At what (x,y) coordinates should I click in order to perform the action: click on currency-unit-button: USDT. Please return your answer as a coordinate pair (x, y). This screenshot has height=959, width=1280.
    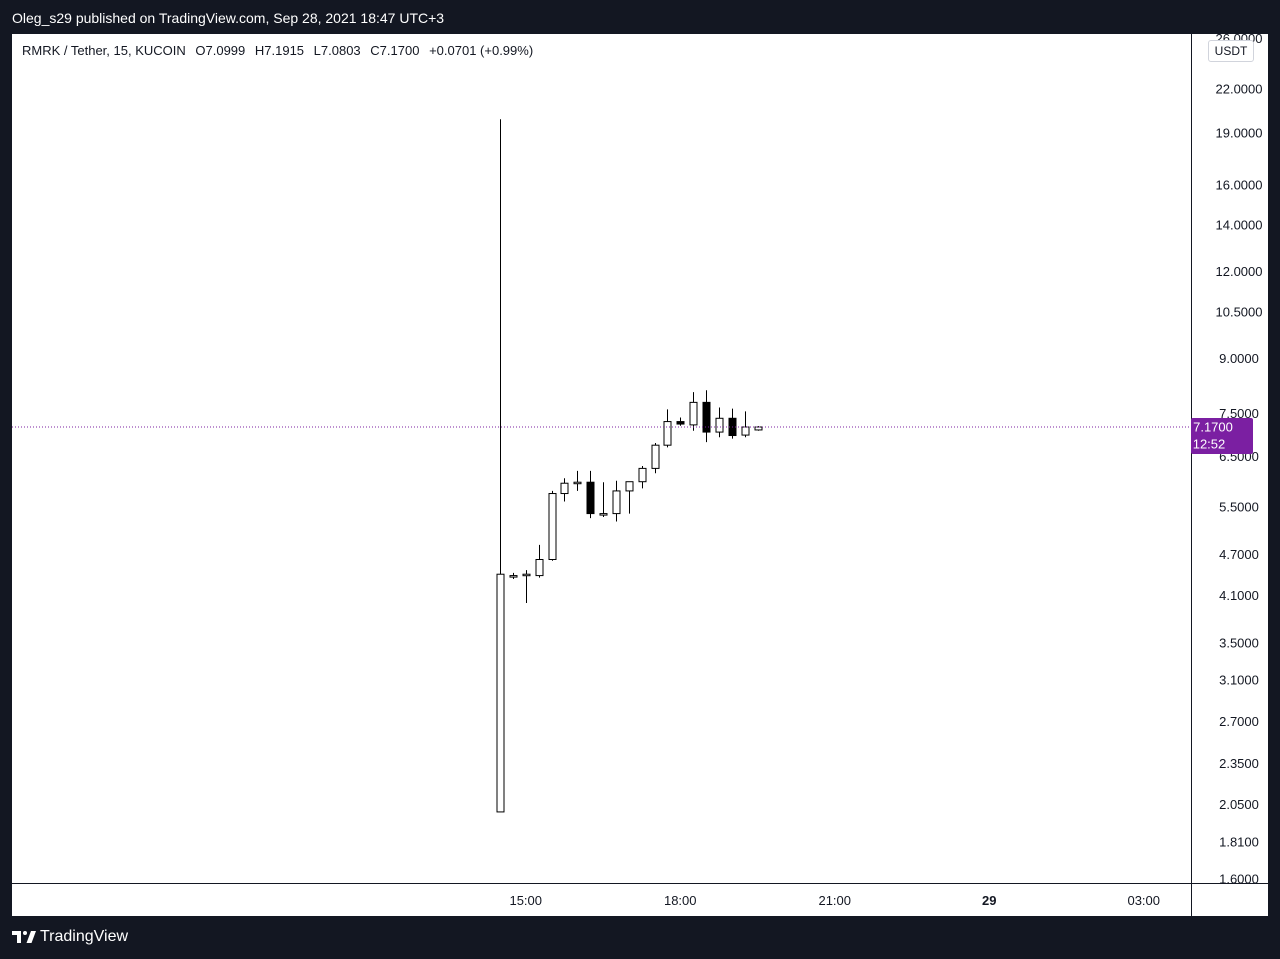
    Looking at the image, I should click on (1231, 51).